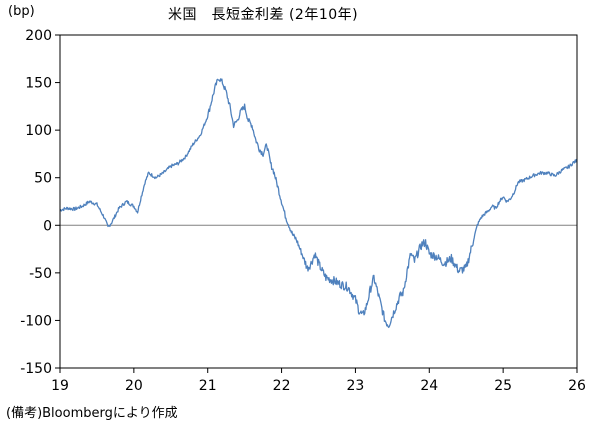 The width and height of the screenshot is (597, 438). What do you see at coordinates (36, 369) in the screenshot?
I see `y-tick-label: -150` at bounding box center [36, 369].